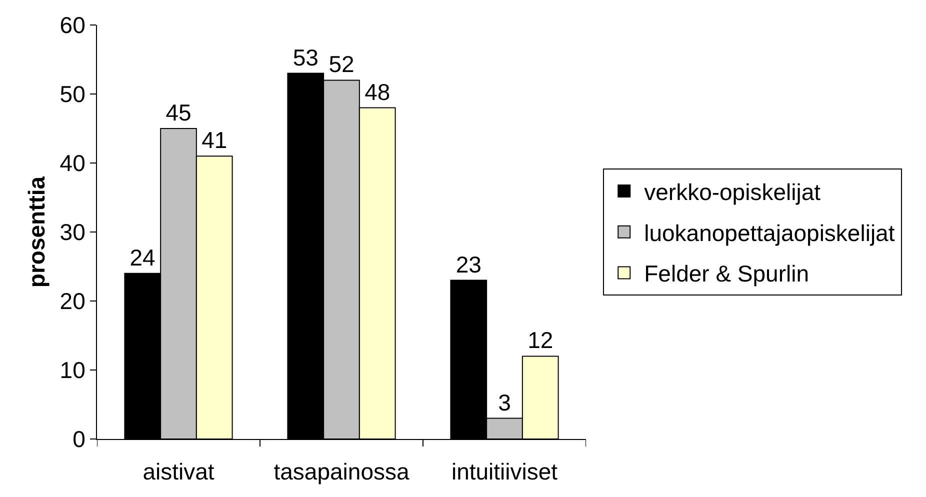  What do you see at coordinates (469, 264) in the screenshot?
I see `data-label: 23` at bounding box center [469, 264].